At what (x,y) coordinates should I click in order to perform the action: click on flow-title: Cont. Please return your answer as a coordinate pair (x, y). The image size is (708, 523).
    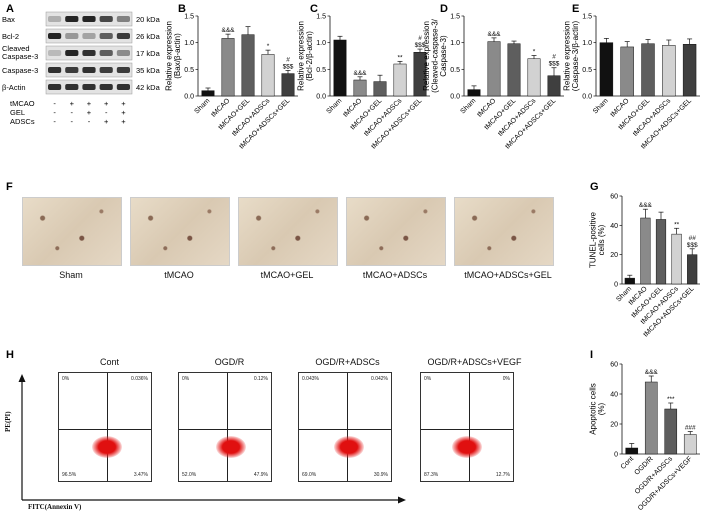
    Looking at the image, I should click on (109, 362).